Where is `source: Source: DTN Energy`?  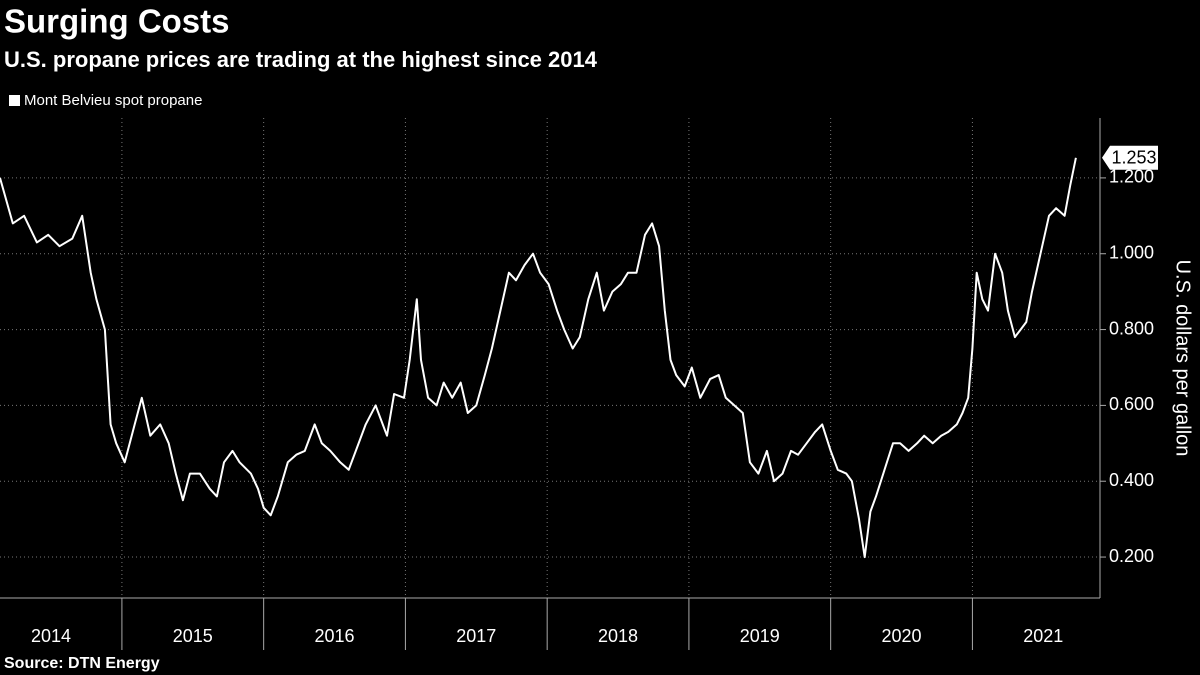 source: Source: DTN Energy is located at coordinates (82, 663).